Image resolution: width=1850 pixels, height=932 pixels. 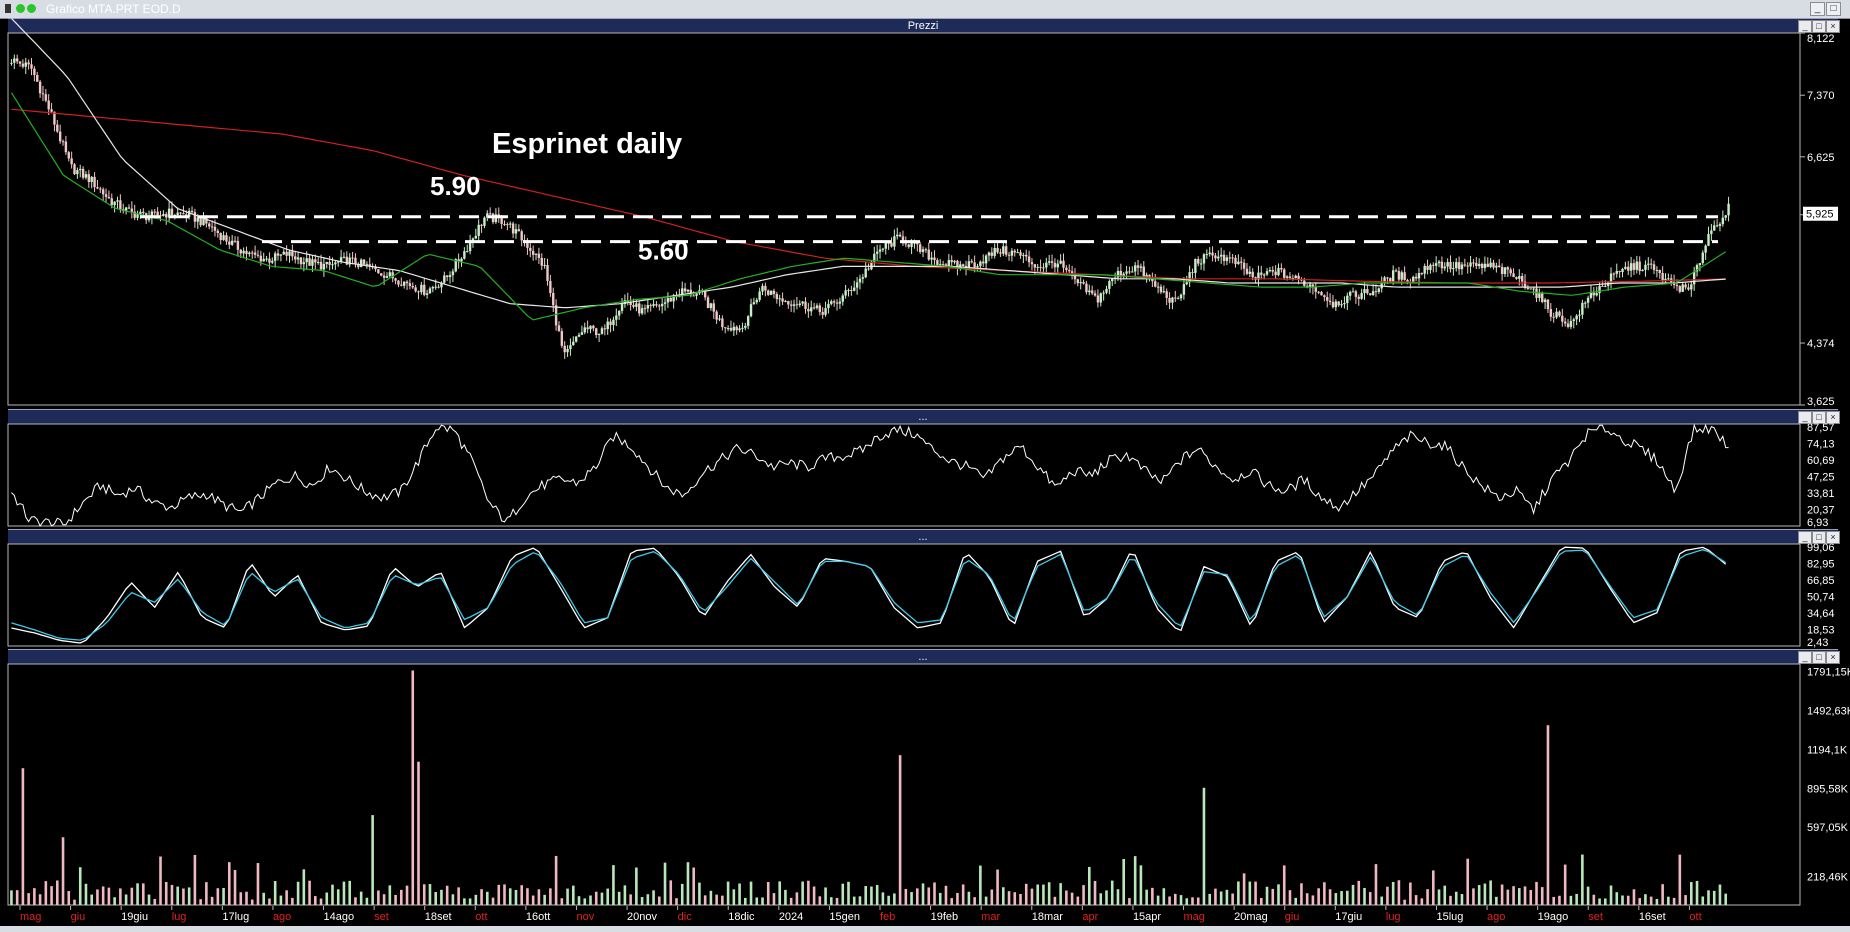 I want to click on x-tick-label: 16ott, so click(x=538, y=917).